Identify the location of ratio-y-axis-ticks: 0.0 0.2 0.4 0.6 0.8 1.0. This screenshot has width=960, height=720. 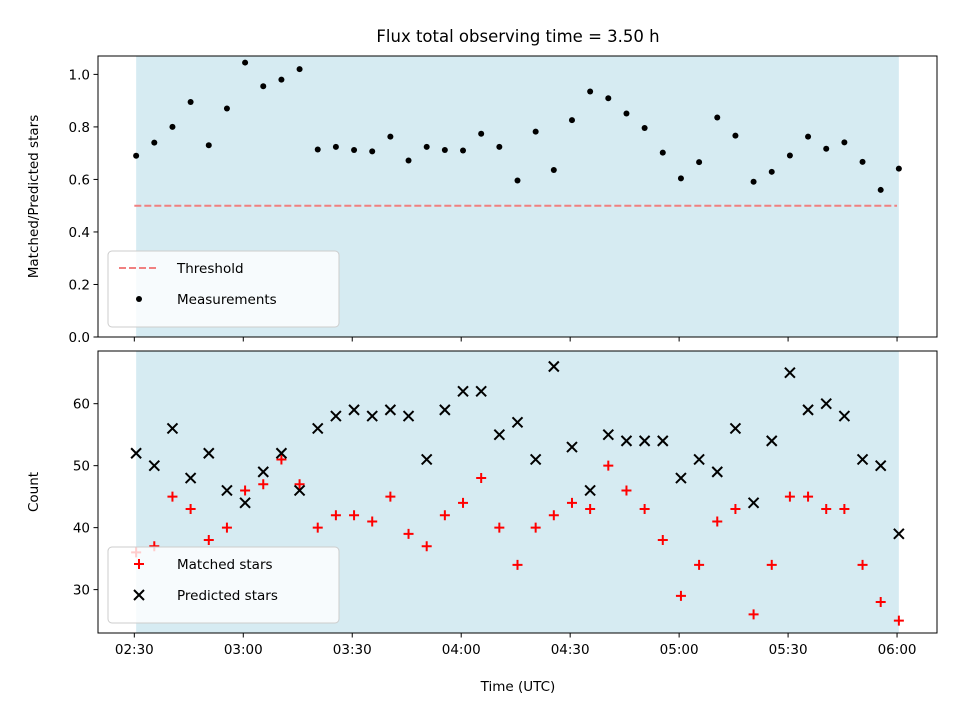
(83, 206).